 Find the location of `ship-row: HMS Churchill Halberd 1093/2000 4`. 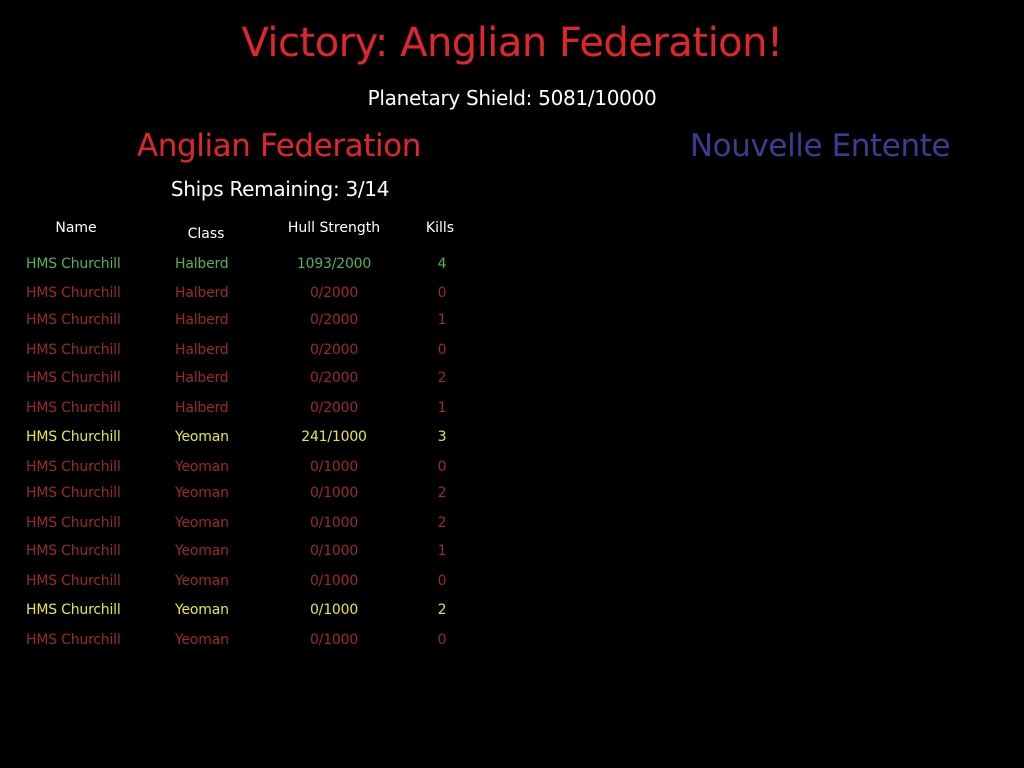

ship-row: HMS Churchill Halberd 1093/2000 4 is located at coordinates (260, 266).